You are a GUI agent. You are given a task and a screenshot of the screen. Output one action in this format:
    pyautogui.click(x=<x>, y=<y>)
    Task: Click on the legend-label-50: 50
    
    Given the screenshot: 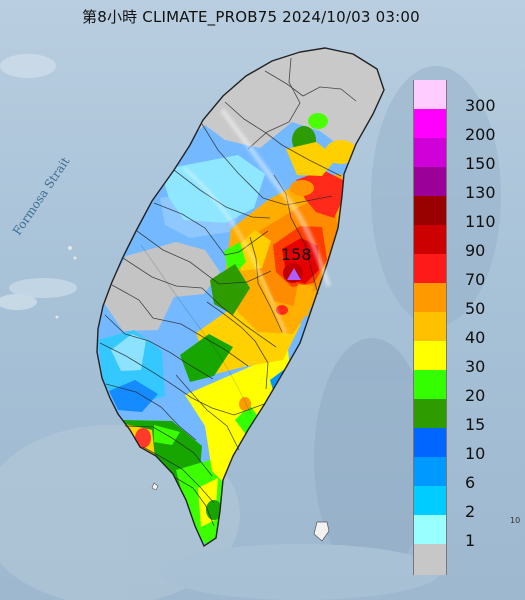 What is the action you would take?
    pyautogui.click(x=475, y=308)
    